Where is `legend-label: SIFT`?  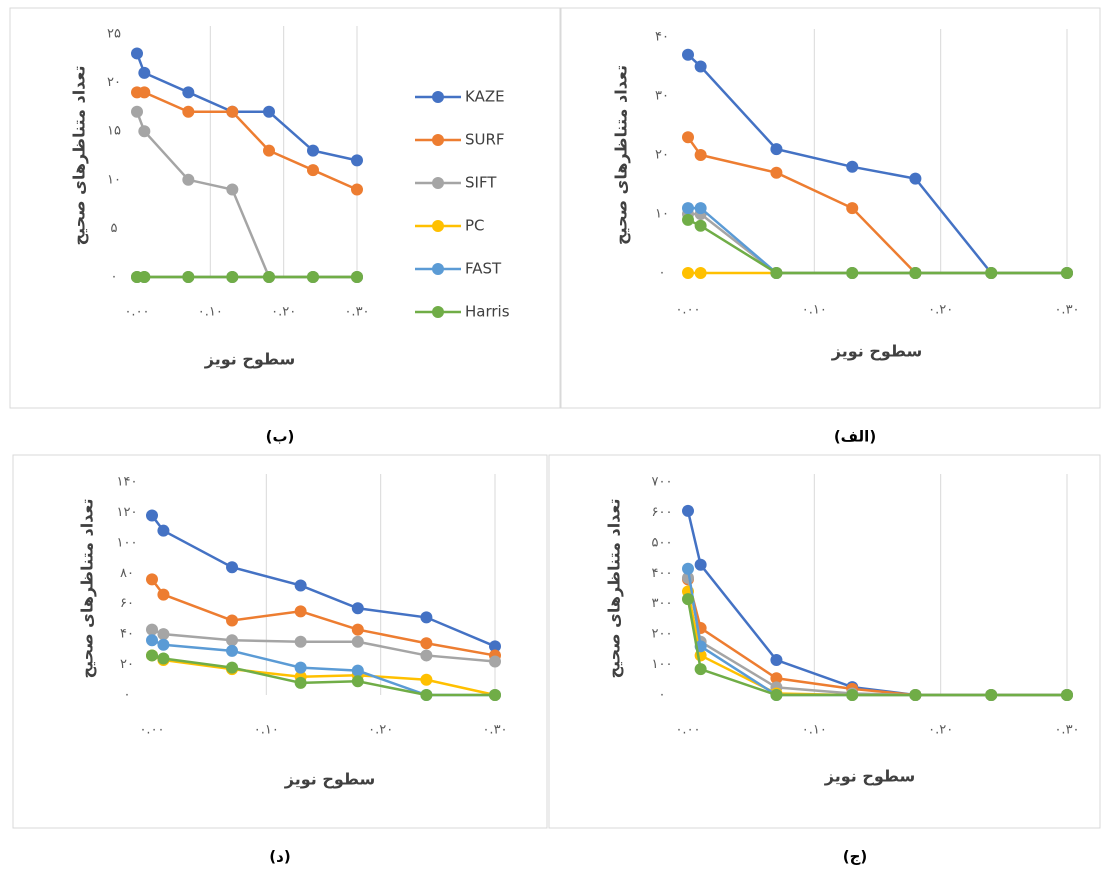
legend-label: SIFT is located at coordinates (481, 183).